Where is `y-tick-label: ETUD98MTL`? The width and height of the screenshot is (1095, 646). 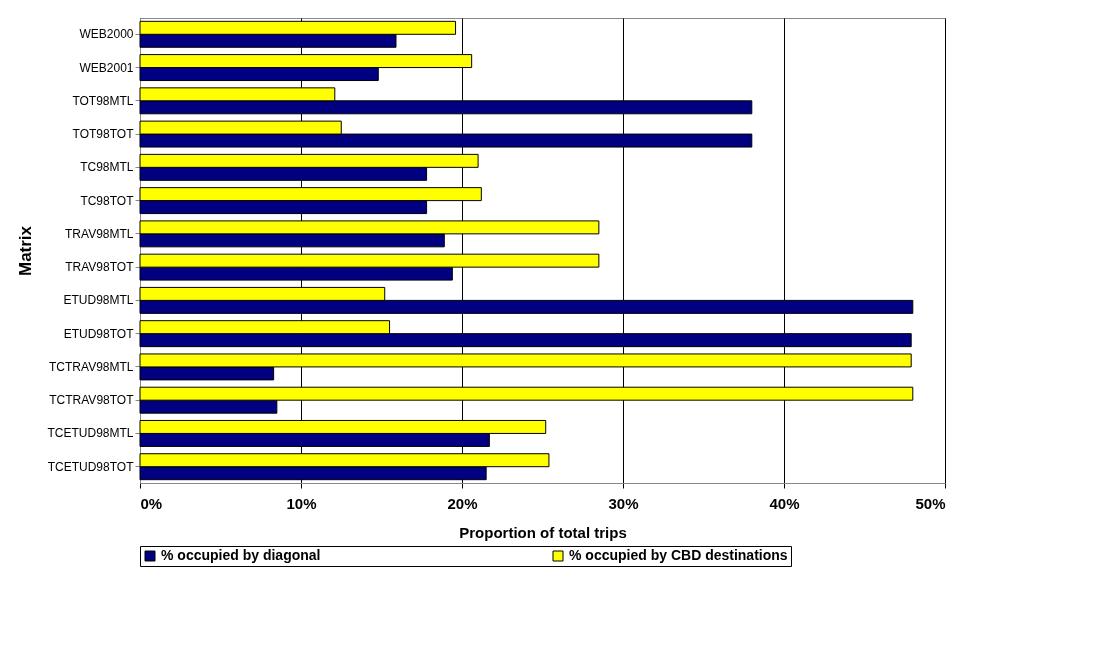 y-tick-label: ETUD98MTL is located at coordinates (98, 300).